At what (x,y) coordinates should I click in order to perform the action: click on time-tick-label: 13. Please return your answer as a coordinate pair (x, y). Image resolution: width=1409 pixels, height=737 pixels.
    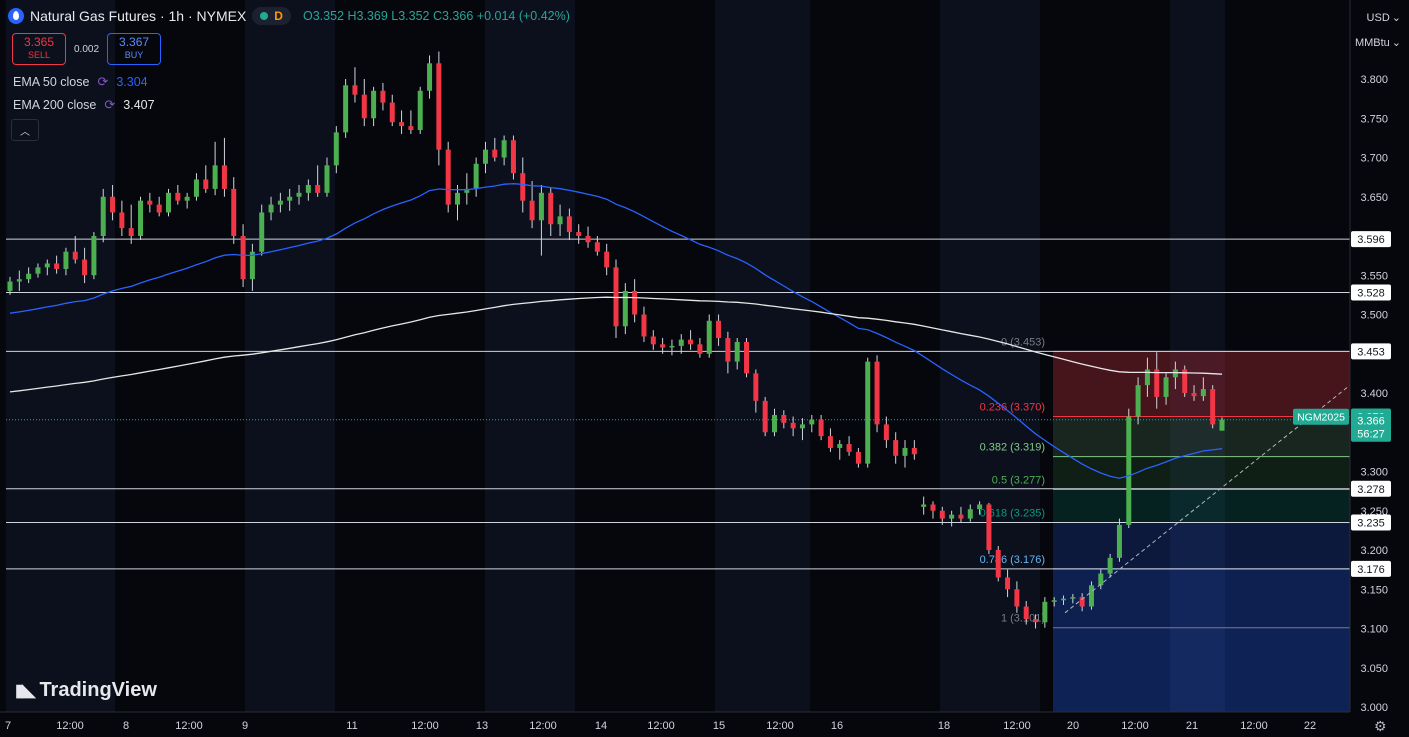
    Looking at the image, I should click on (482, 726).